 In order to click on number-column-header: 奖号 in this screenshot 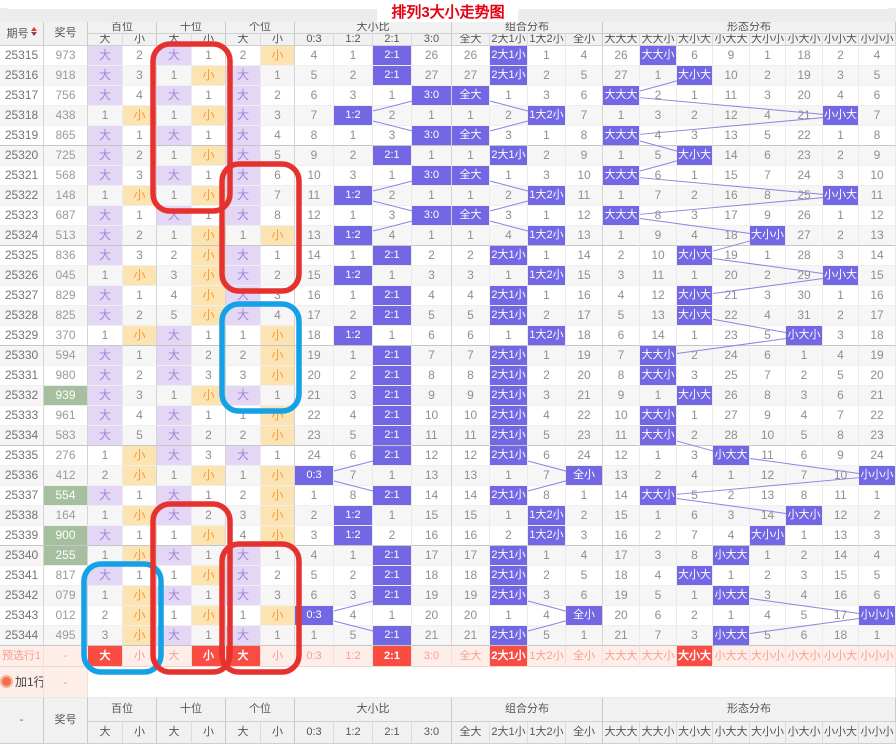, I will do `click(66, 34)`.